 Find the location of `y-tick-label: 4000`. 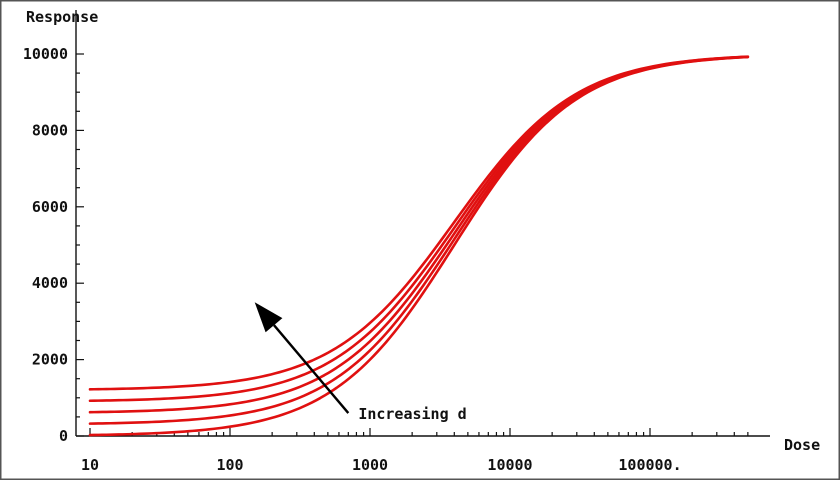

y-tick-label: 4000 is located at coordinates (50, 283).